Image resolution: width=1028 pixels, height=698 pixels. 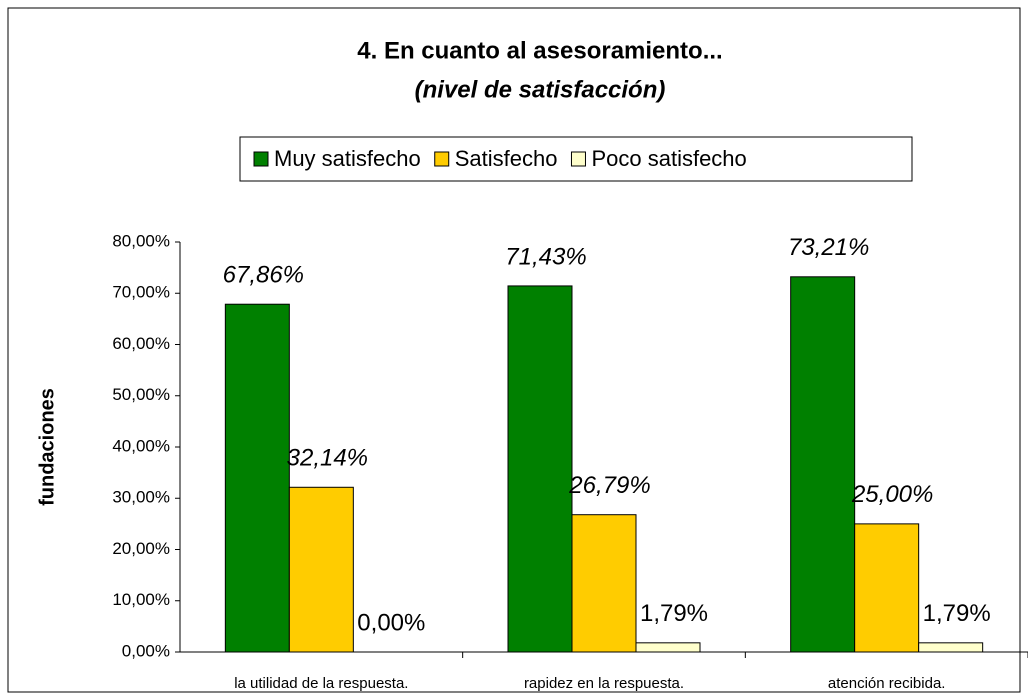 I want to click on y-tick-label: 80,00%, so click(x=141, y=240).